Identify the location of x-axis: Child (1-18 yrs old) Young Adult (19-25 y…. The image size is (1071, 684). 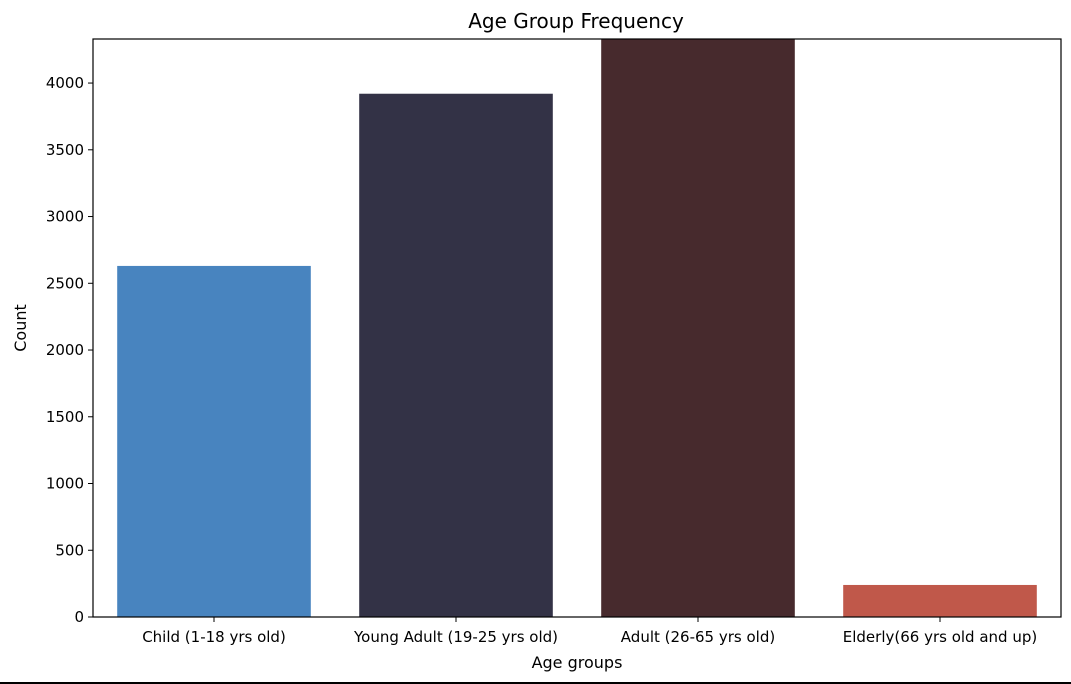
(589, 631).